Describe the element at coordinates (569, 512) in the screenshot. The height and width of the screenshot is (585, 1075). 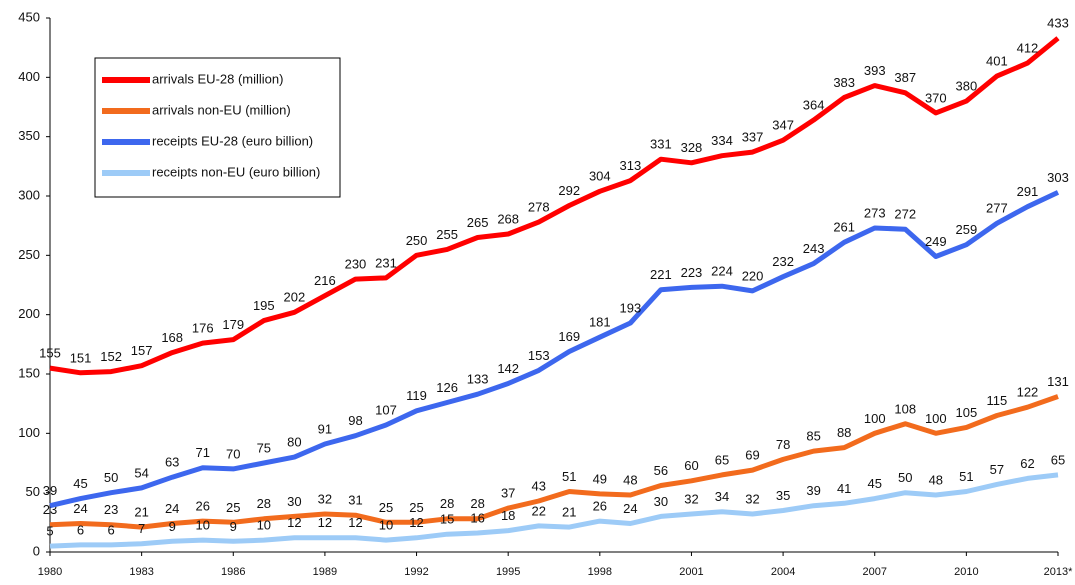
I see `data-label: 21` at that location.